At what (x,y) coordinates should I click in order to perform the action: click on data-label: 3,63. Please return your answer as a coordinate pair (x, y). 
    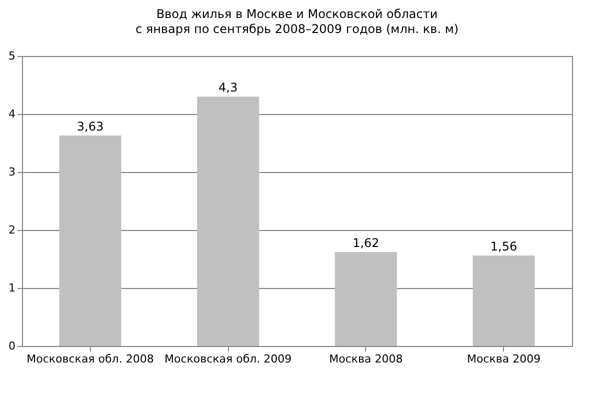
    Looking at the image, I should click on (90, 126).